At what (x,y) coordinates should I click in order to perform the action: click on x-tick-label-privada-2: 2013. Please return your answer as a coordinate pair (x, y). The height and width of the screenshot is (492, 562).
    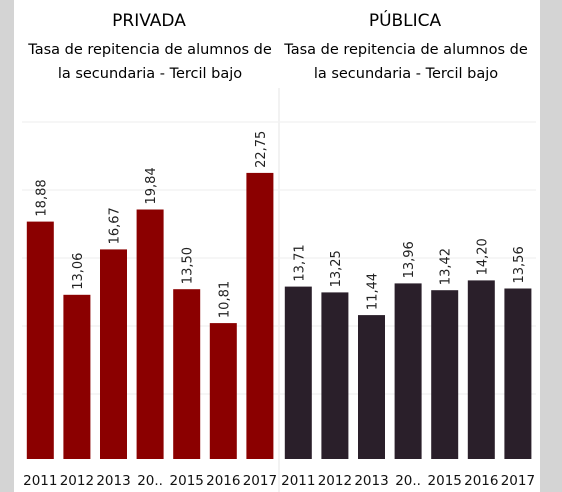
    Looking at the image, I should click on (113, 481).